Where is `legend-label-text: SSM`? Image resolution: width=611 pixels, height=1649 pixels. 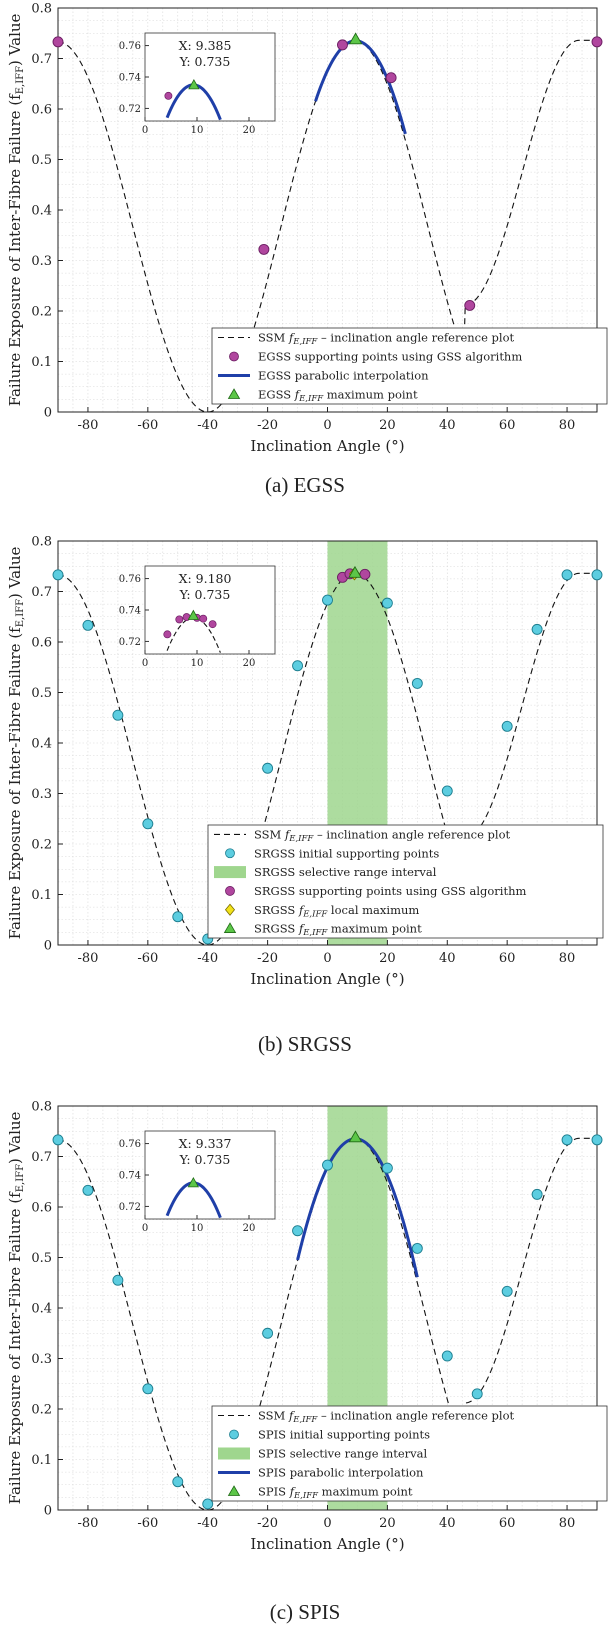
legend-label-text: SSM is located at coordinates (273, 338).